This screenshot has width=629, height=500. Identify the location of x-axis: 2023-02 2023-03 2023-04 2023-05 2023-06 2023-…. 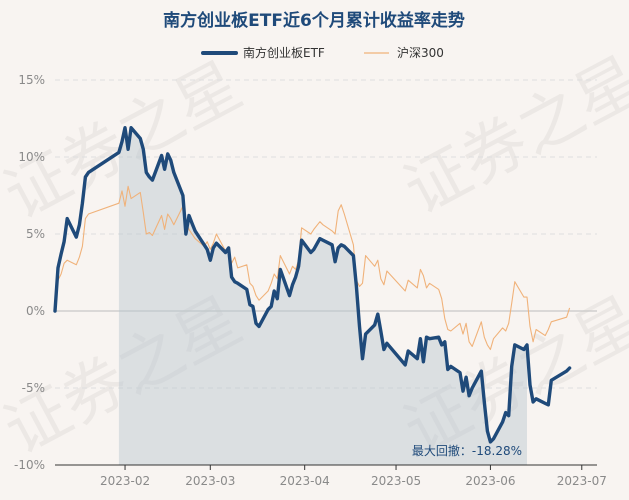
(331, 476).